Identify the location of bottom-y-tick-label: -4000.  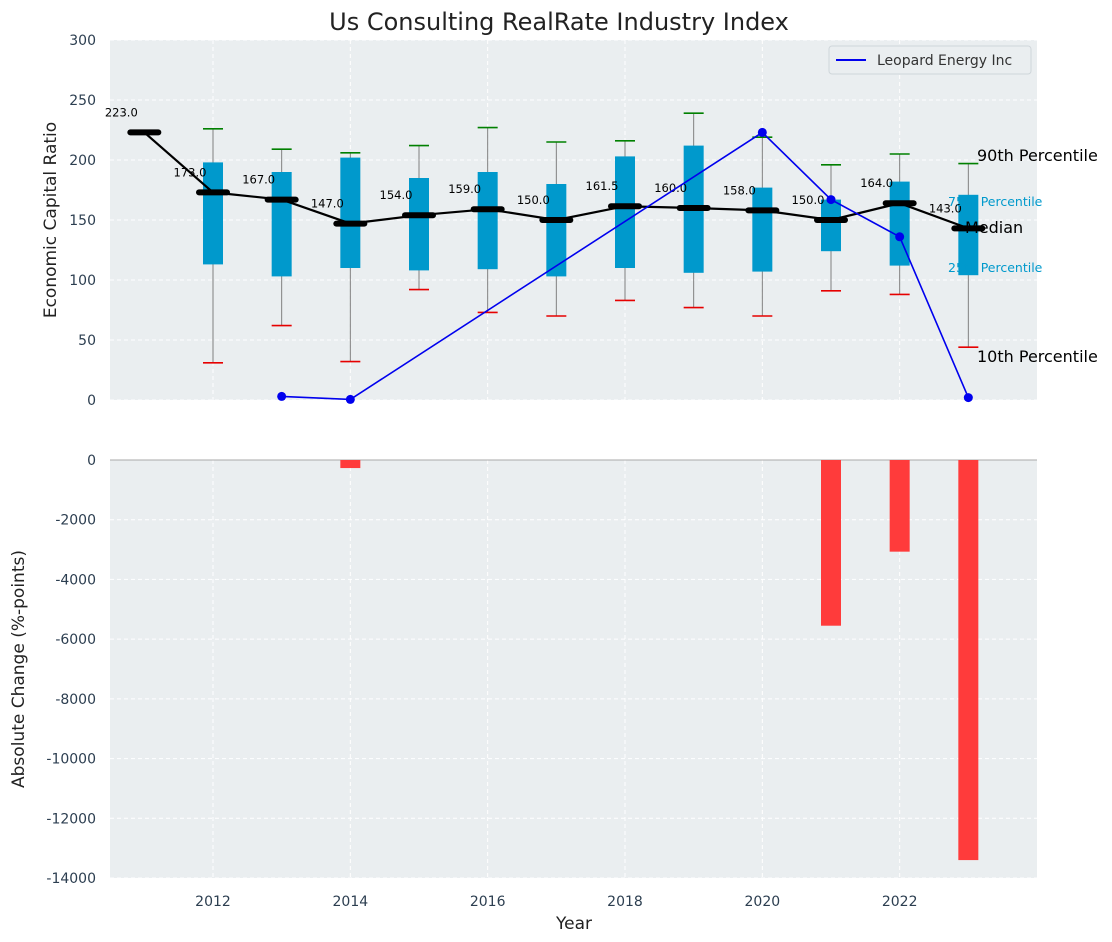
(75, 580).